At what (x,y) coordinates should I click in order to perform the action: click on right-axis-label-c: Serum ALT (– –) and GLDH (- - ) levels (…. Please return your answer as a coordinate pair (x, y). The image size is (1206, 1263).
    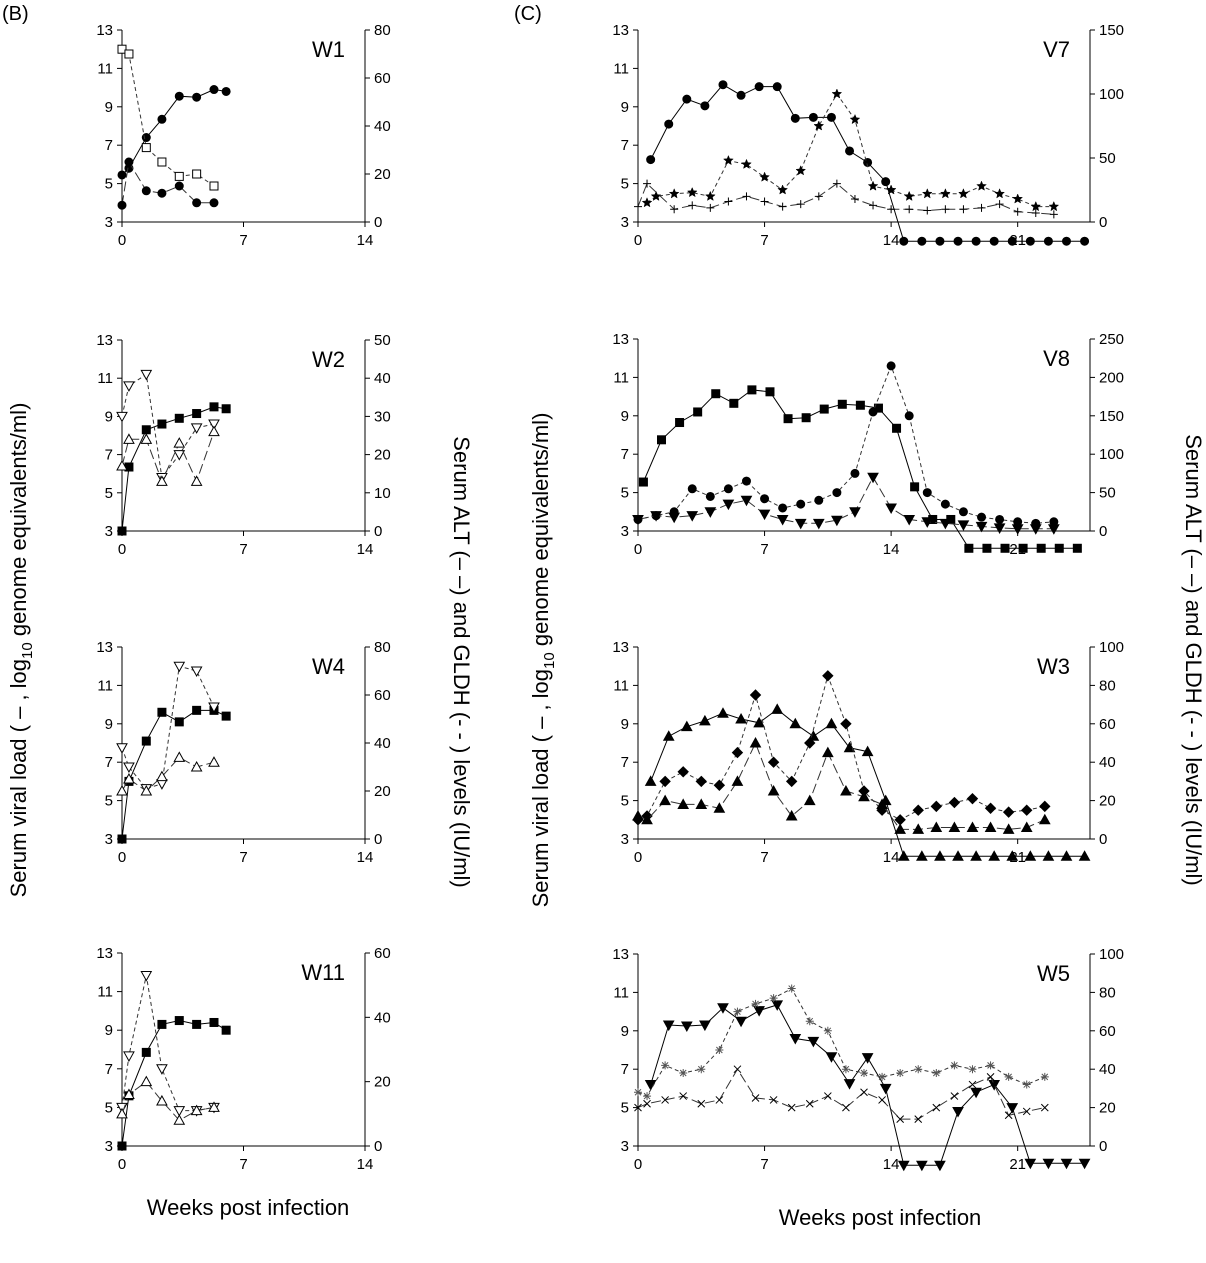
    Looking at the image, I should click on (1193, 660).